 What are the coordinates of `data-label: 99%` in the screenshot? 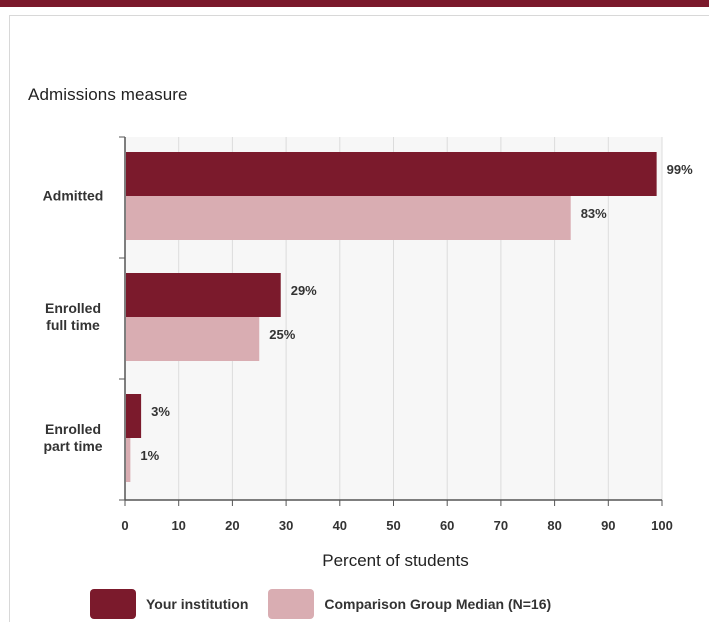 It's located at (680, 169).